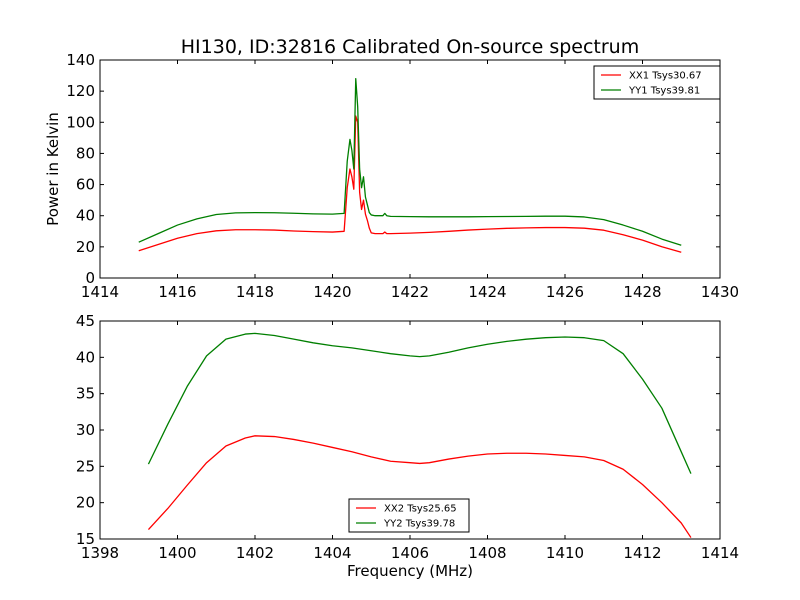 The width and height of the screenshot is (800, 600). I want to click on x-tick-label: 1428, so click(642, 292).